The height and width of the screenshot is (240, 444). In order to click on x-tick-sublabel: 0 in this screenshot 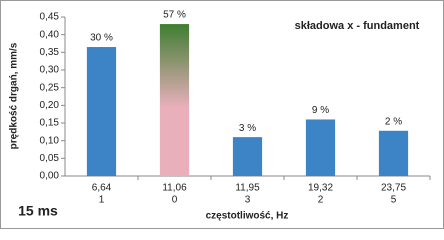, I will do `click(175, 200)`.